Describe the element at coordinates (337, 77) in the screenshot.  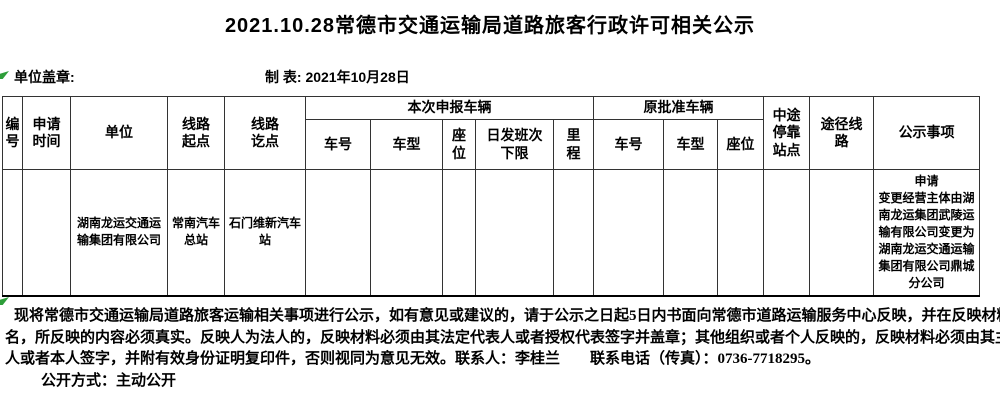
I see `prepared-date-label: 制 表: 2021年10月28日` at that location.